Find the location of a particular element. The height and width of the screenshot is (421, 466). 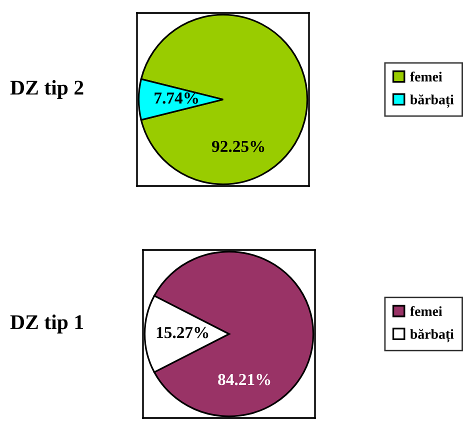

text: DZ tip 1 is located at coordinates (47, 324).